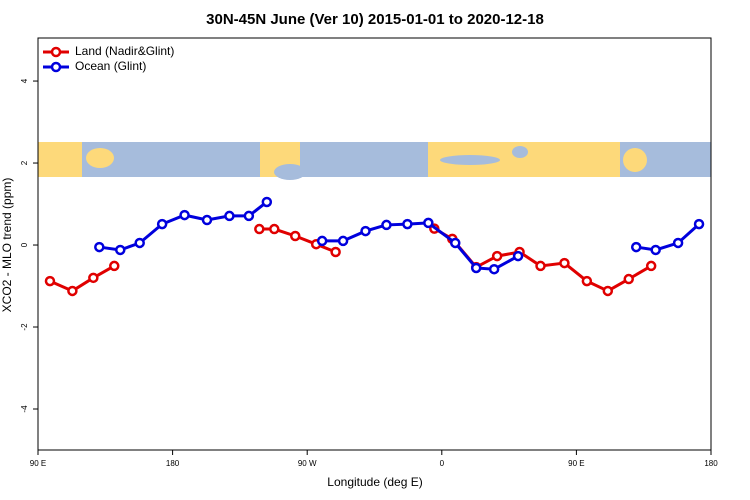  Describe the element at coordinates (124, 51) in the screenshot. I see `legend-label: Land (Nadir&Glint)` at that location.